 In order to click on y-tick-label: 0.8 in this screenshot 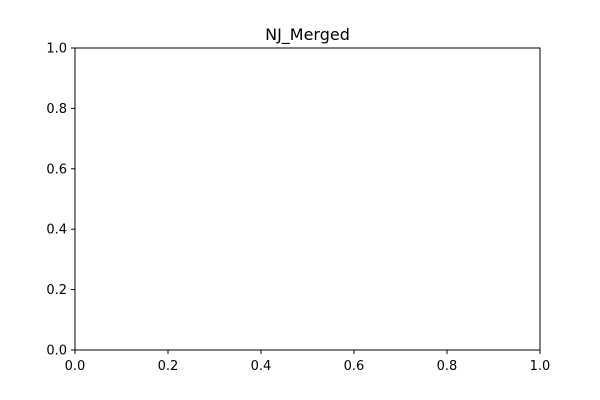, I will do `click(56, 109)`.